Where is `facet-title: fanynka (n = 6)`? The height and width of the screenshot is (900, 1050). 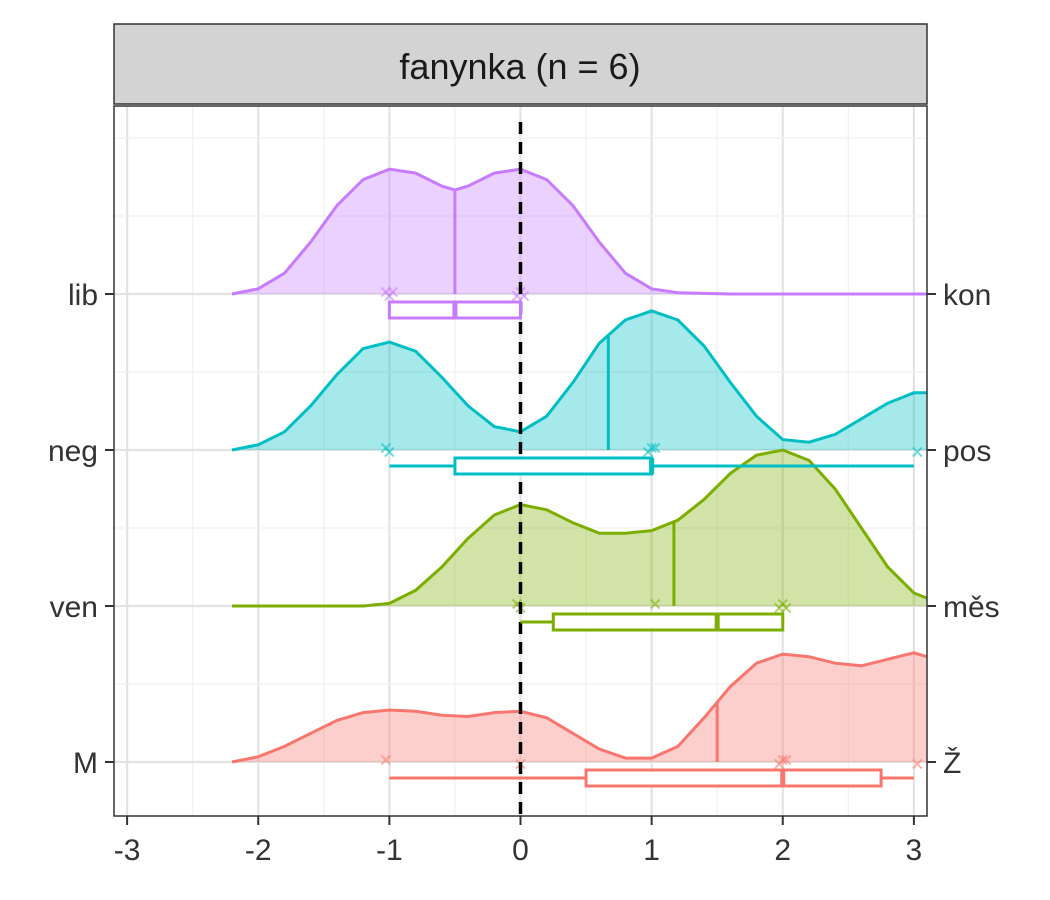 facet-title: fanynka (n = 6) is located at coordinates (519, 66).